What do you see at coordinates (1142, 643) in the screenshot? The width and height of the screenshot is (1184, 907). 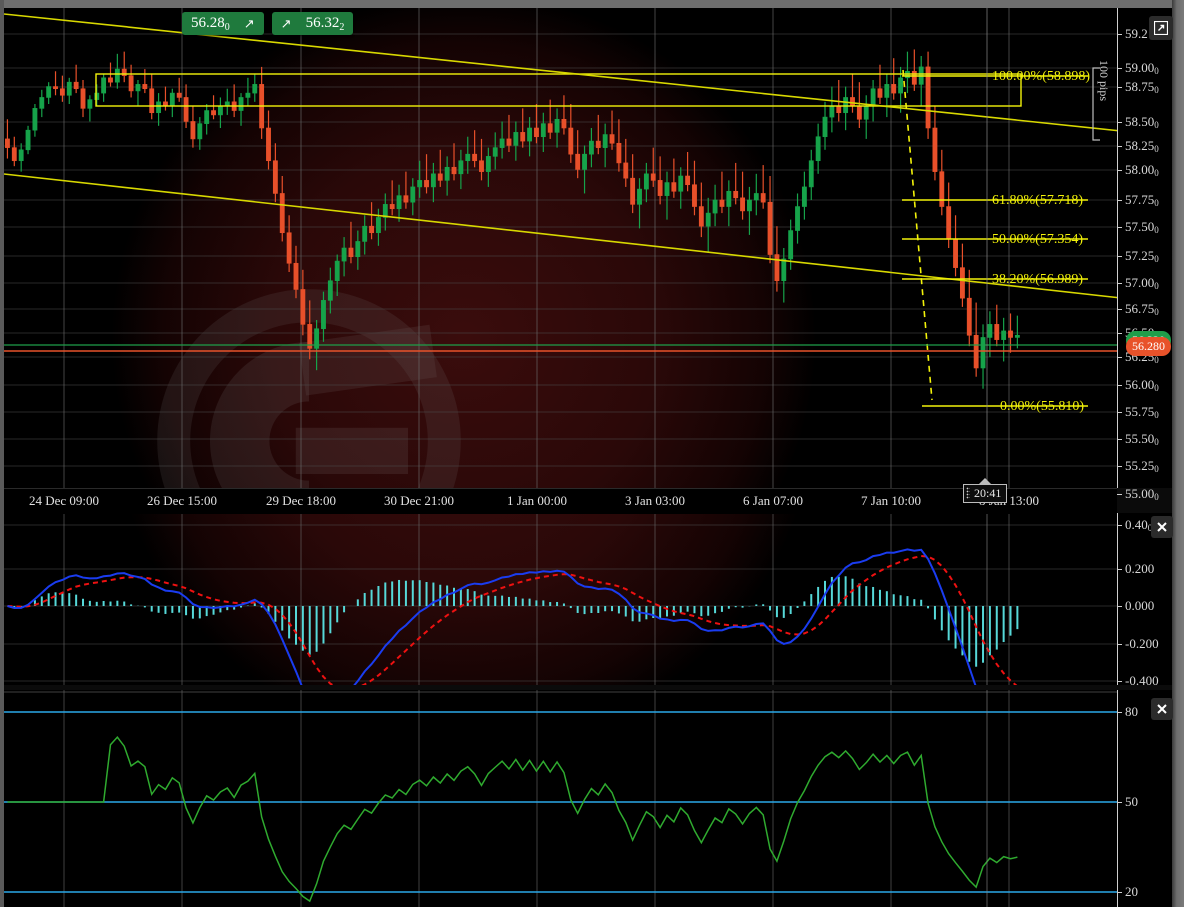 I see `macd-axis-label: -0.200` at bounding box center [1142, 643].